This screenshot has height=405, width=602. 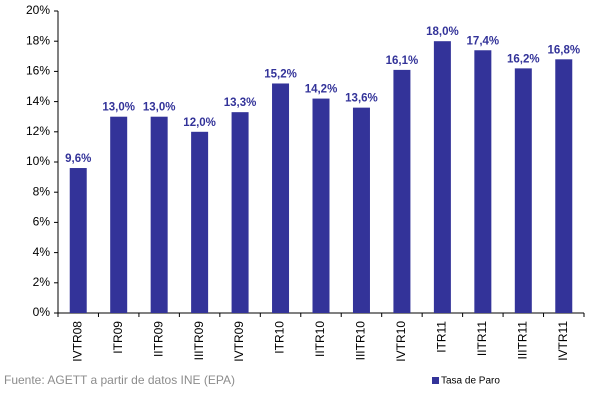 I want to click on value-label: 12,0%, so click(x=199, y=123).